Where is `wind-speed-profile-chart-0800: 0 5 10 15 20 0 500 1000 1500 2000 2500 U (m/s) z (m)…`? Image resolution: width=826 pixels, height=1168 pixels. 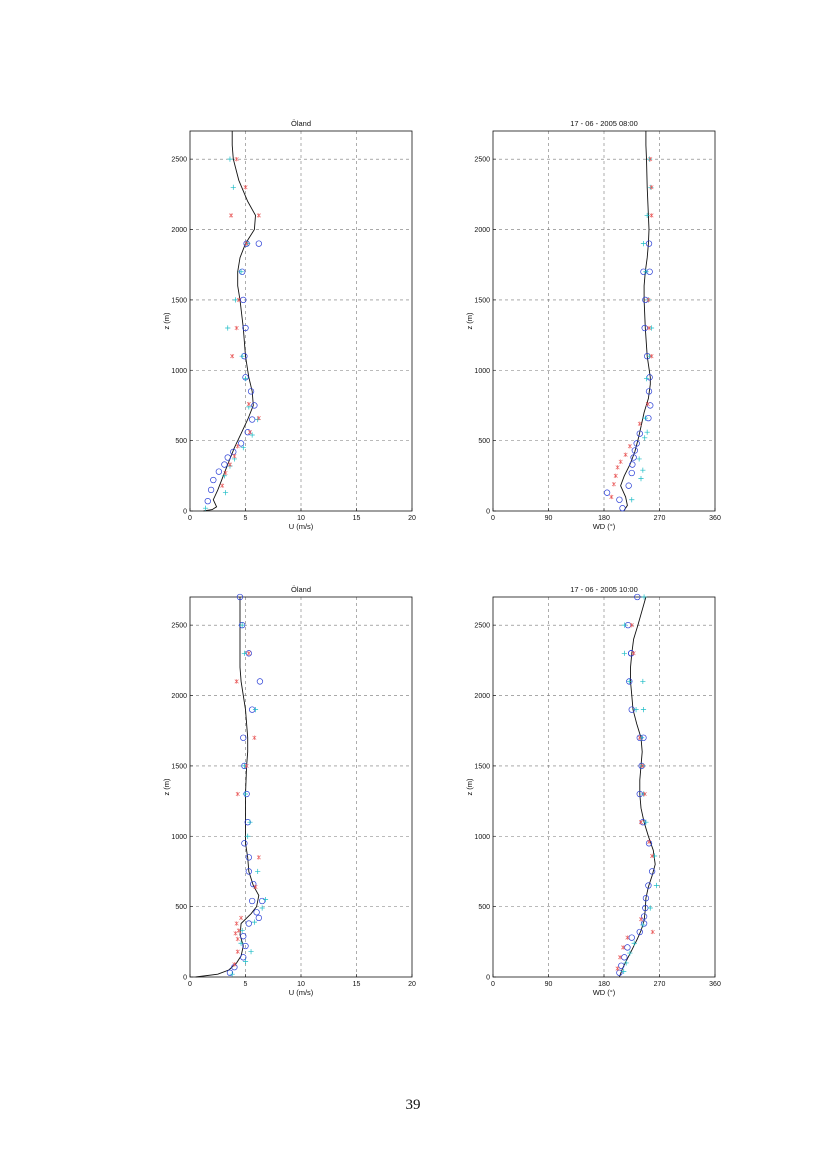
wind-speed-profile-chart-0800: 0 5 10 15 20 0 500 1000 1500 2000 2500 U (m/s) z (m)… is located at coordinates (289, 325).